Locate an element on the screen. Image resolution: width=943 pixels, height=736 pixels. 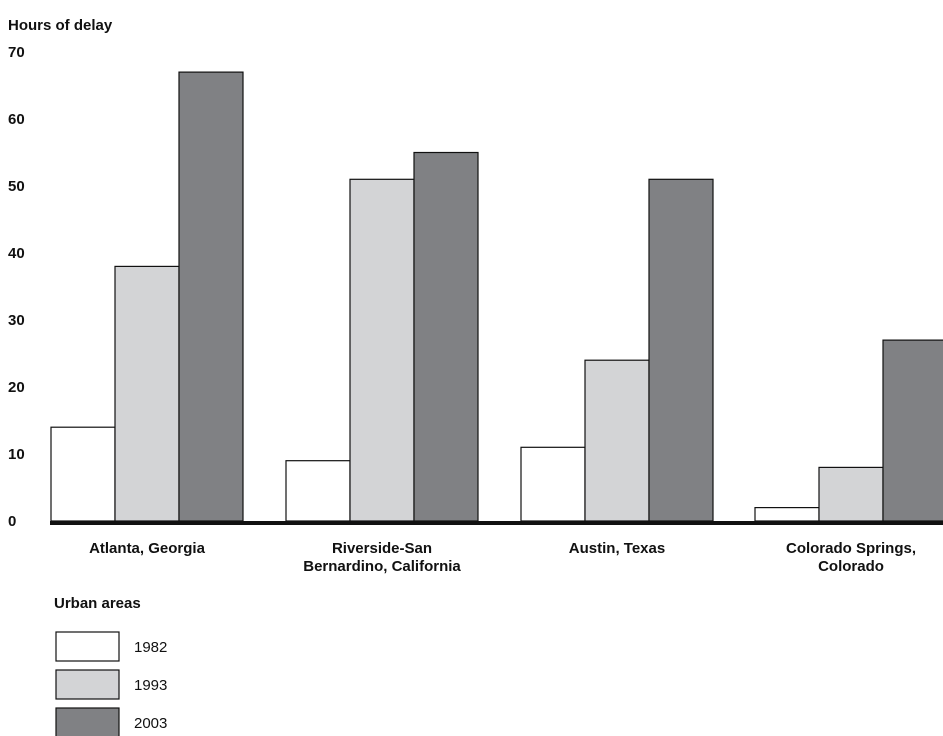
y-tick-label: 10 is located at coordinates (16, 454).